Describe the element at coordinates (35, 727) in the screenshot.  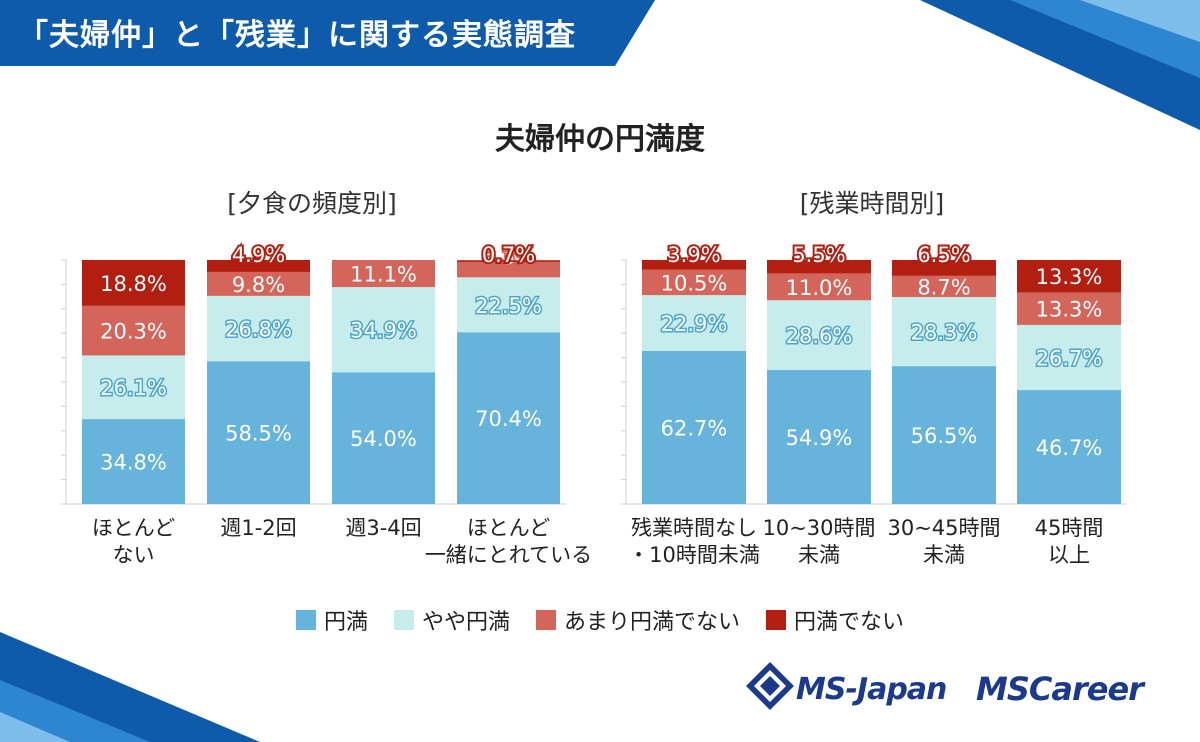
I see `bottom-left-stripe-light` at that location.